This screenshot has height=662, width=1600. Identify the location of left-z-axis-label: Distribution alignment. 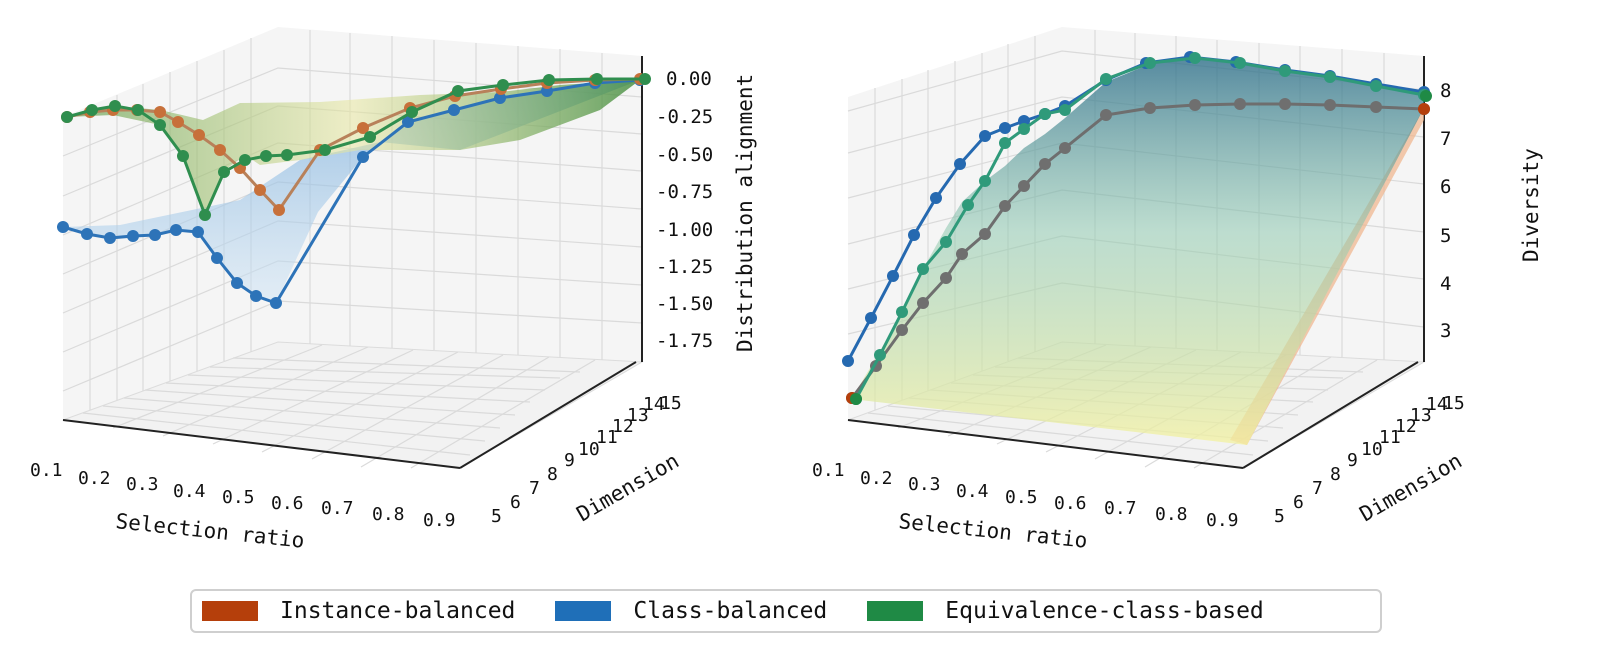
(745, 213).